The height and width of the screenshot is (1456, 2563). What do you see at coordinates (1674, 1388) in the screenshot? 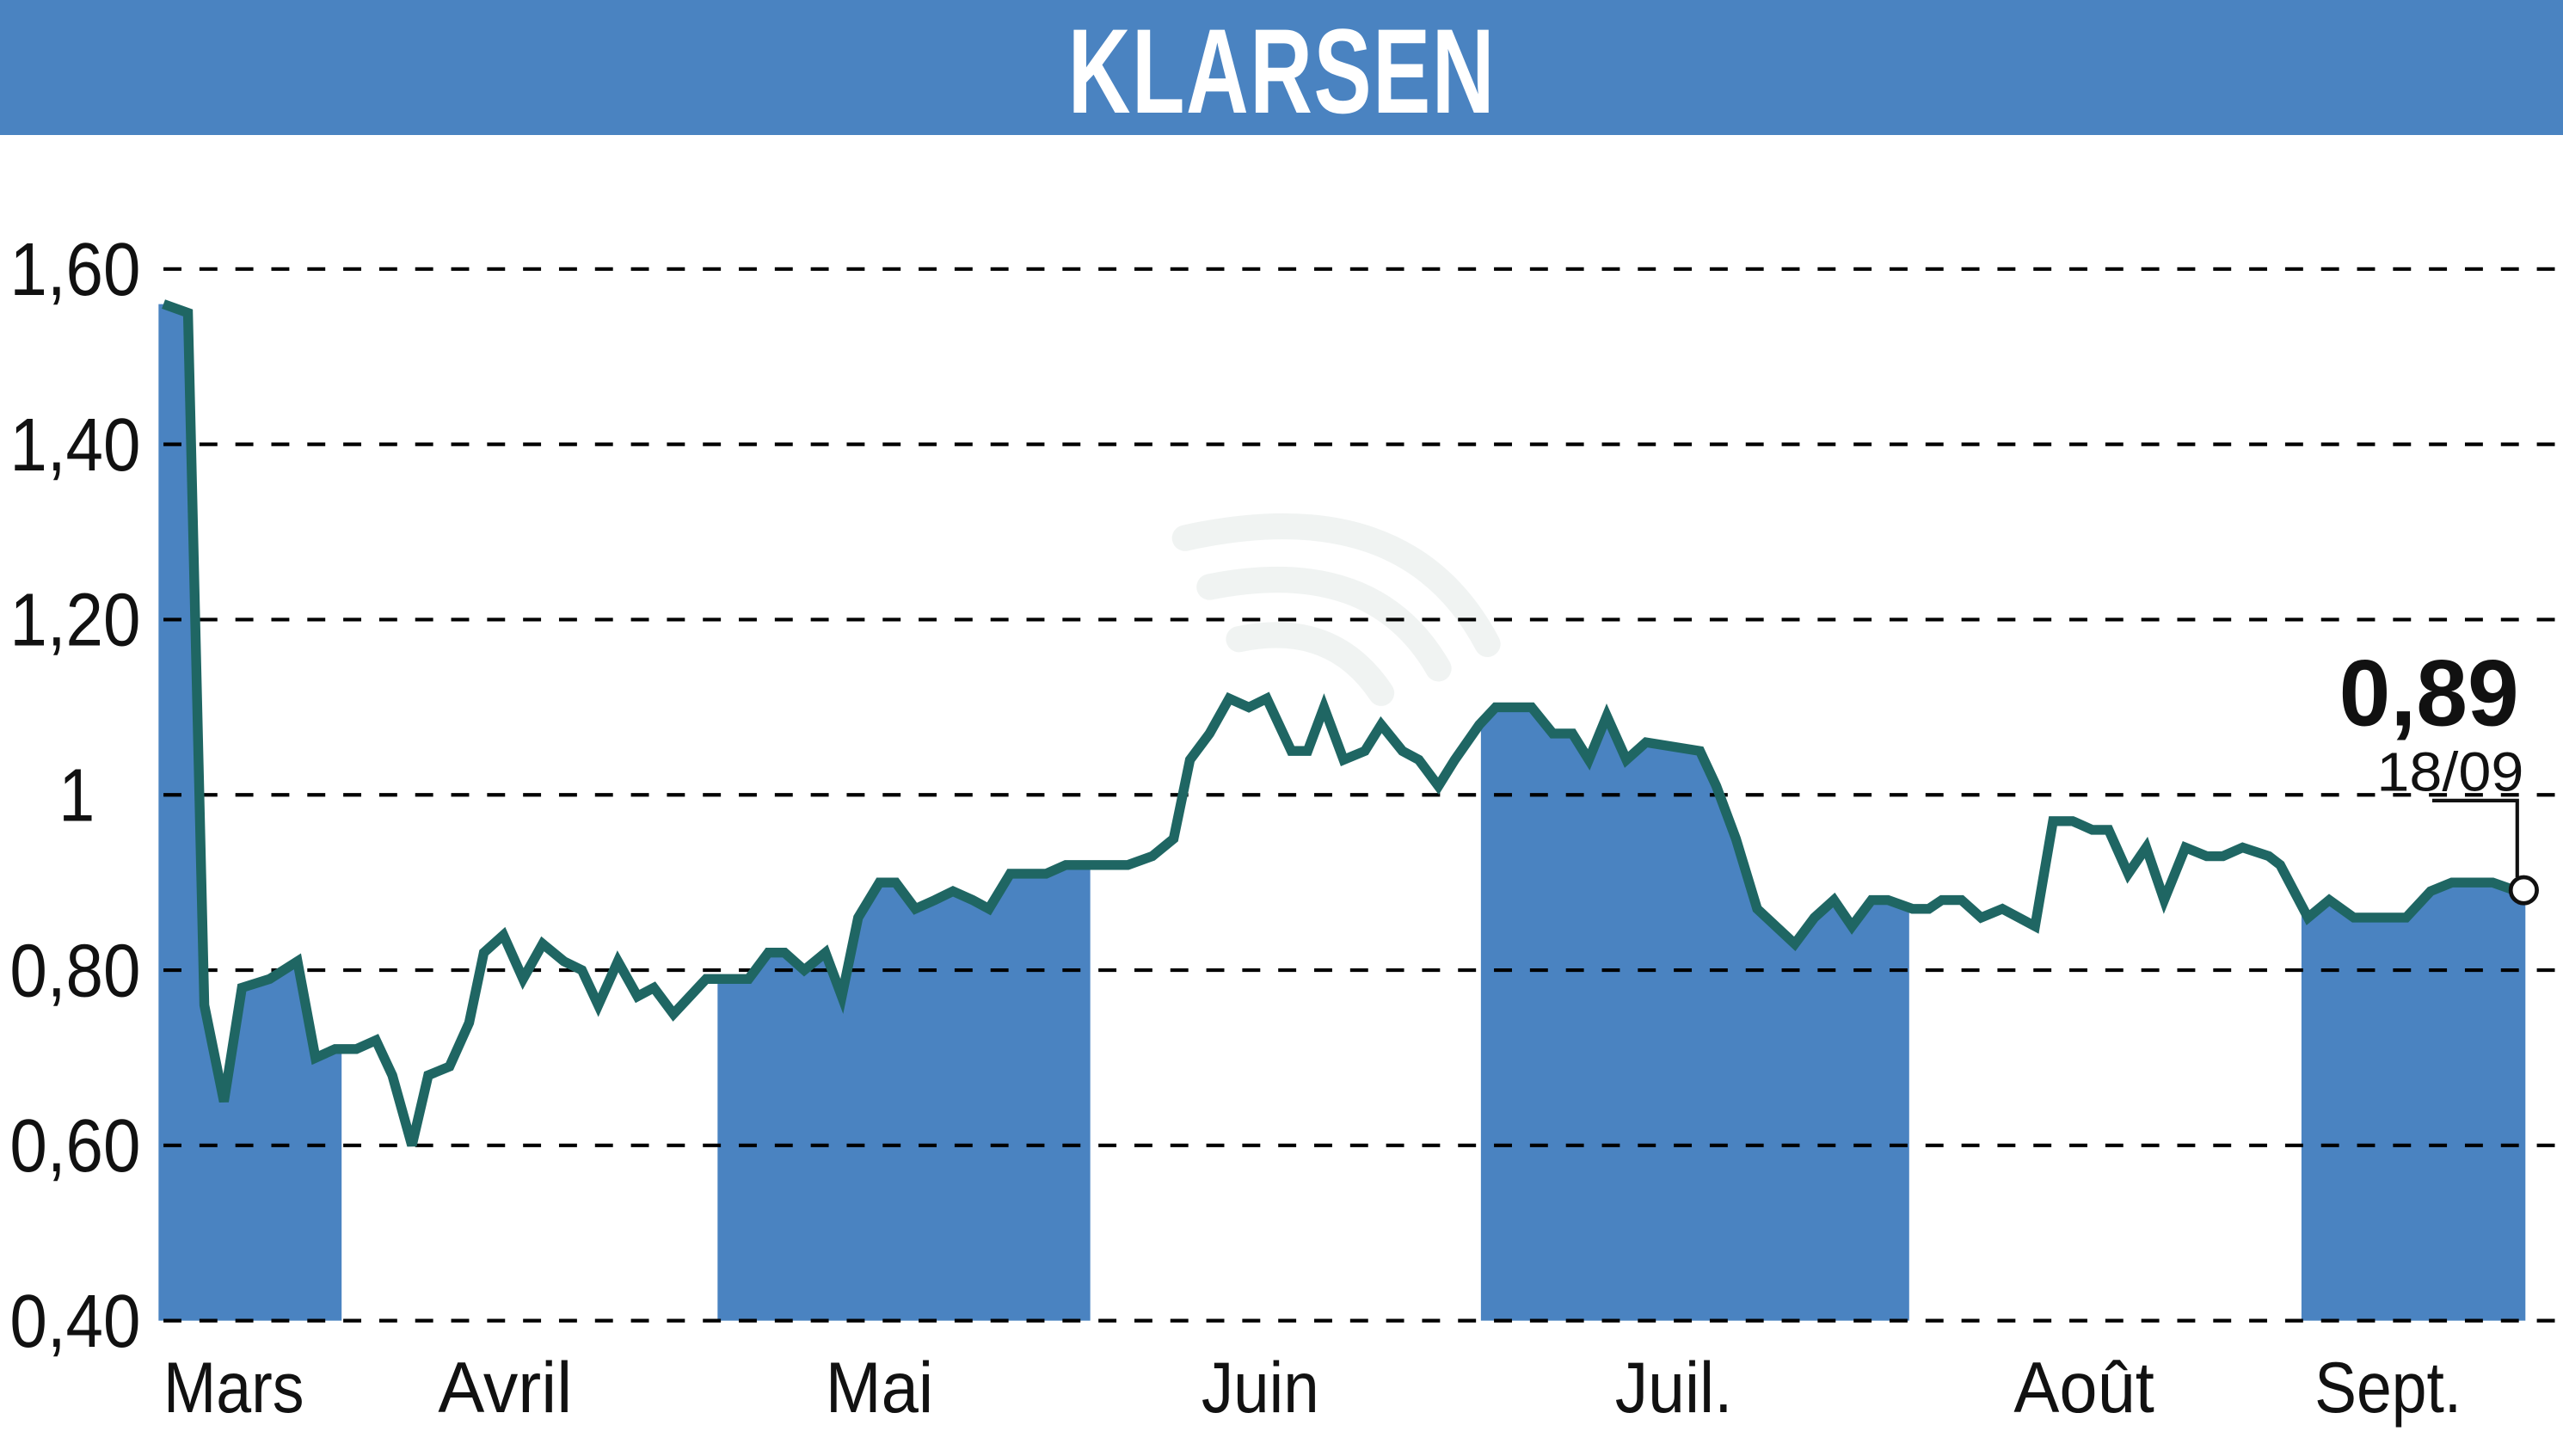
I see `x-tick-label: Juil.` at bounding box center [1674, 1388].